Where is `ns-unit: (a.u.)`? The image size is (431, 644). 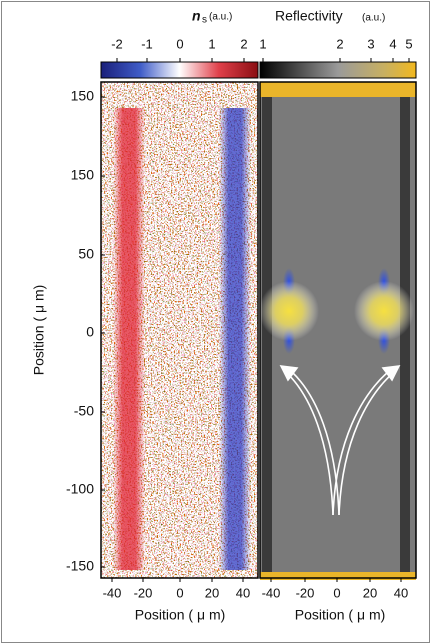 ns-unit: (a.u.) is located at coordinates (220, 17).